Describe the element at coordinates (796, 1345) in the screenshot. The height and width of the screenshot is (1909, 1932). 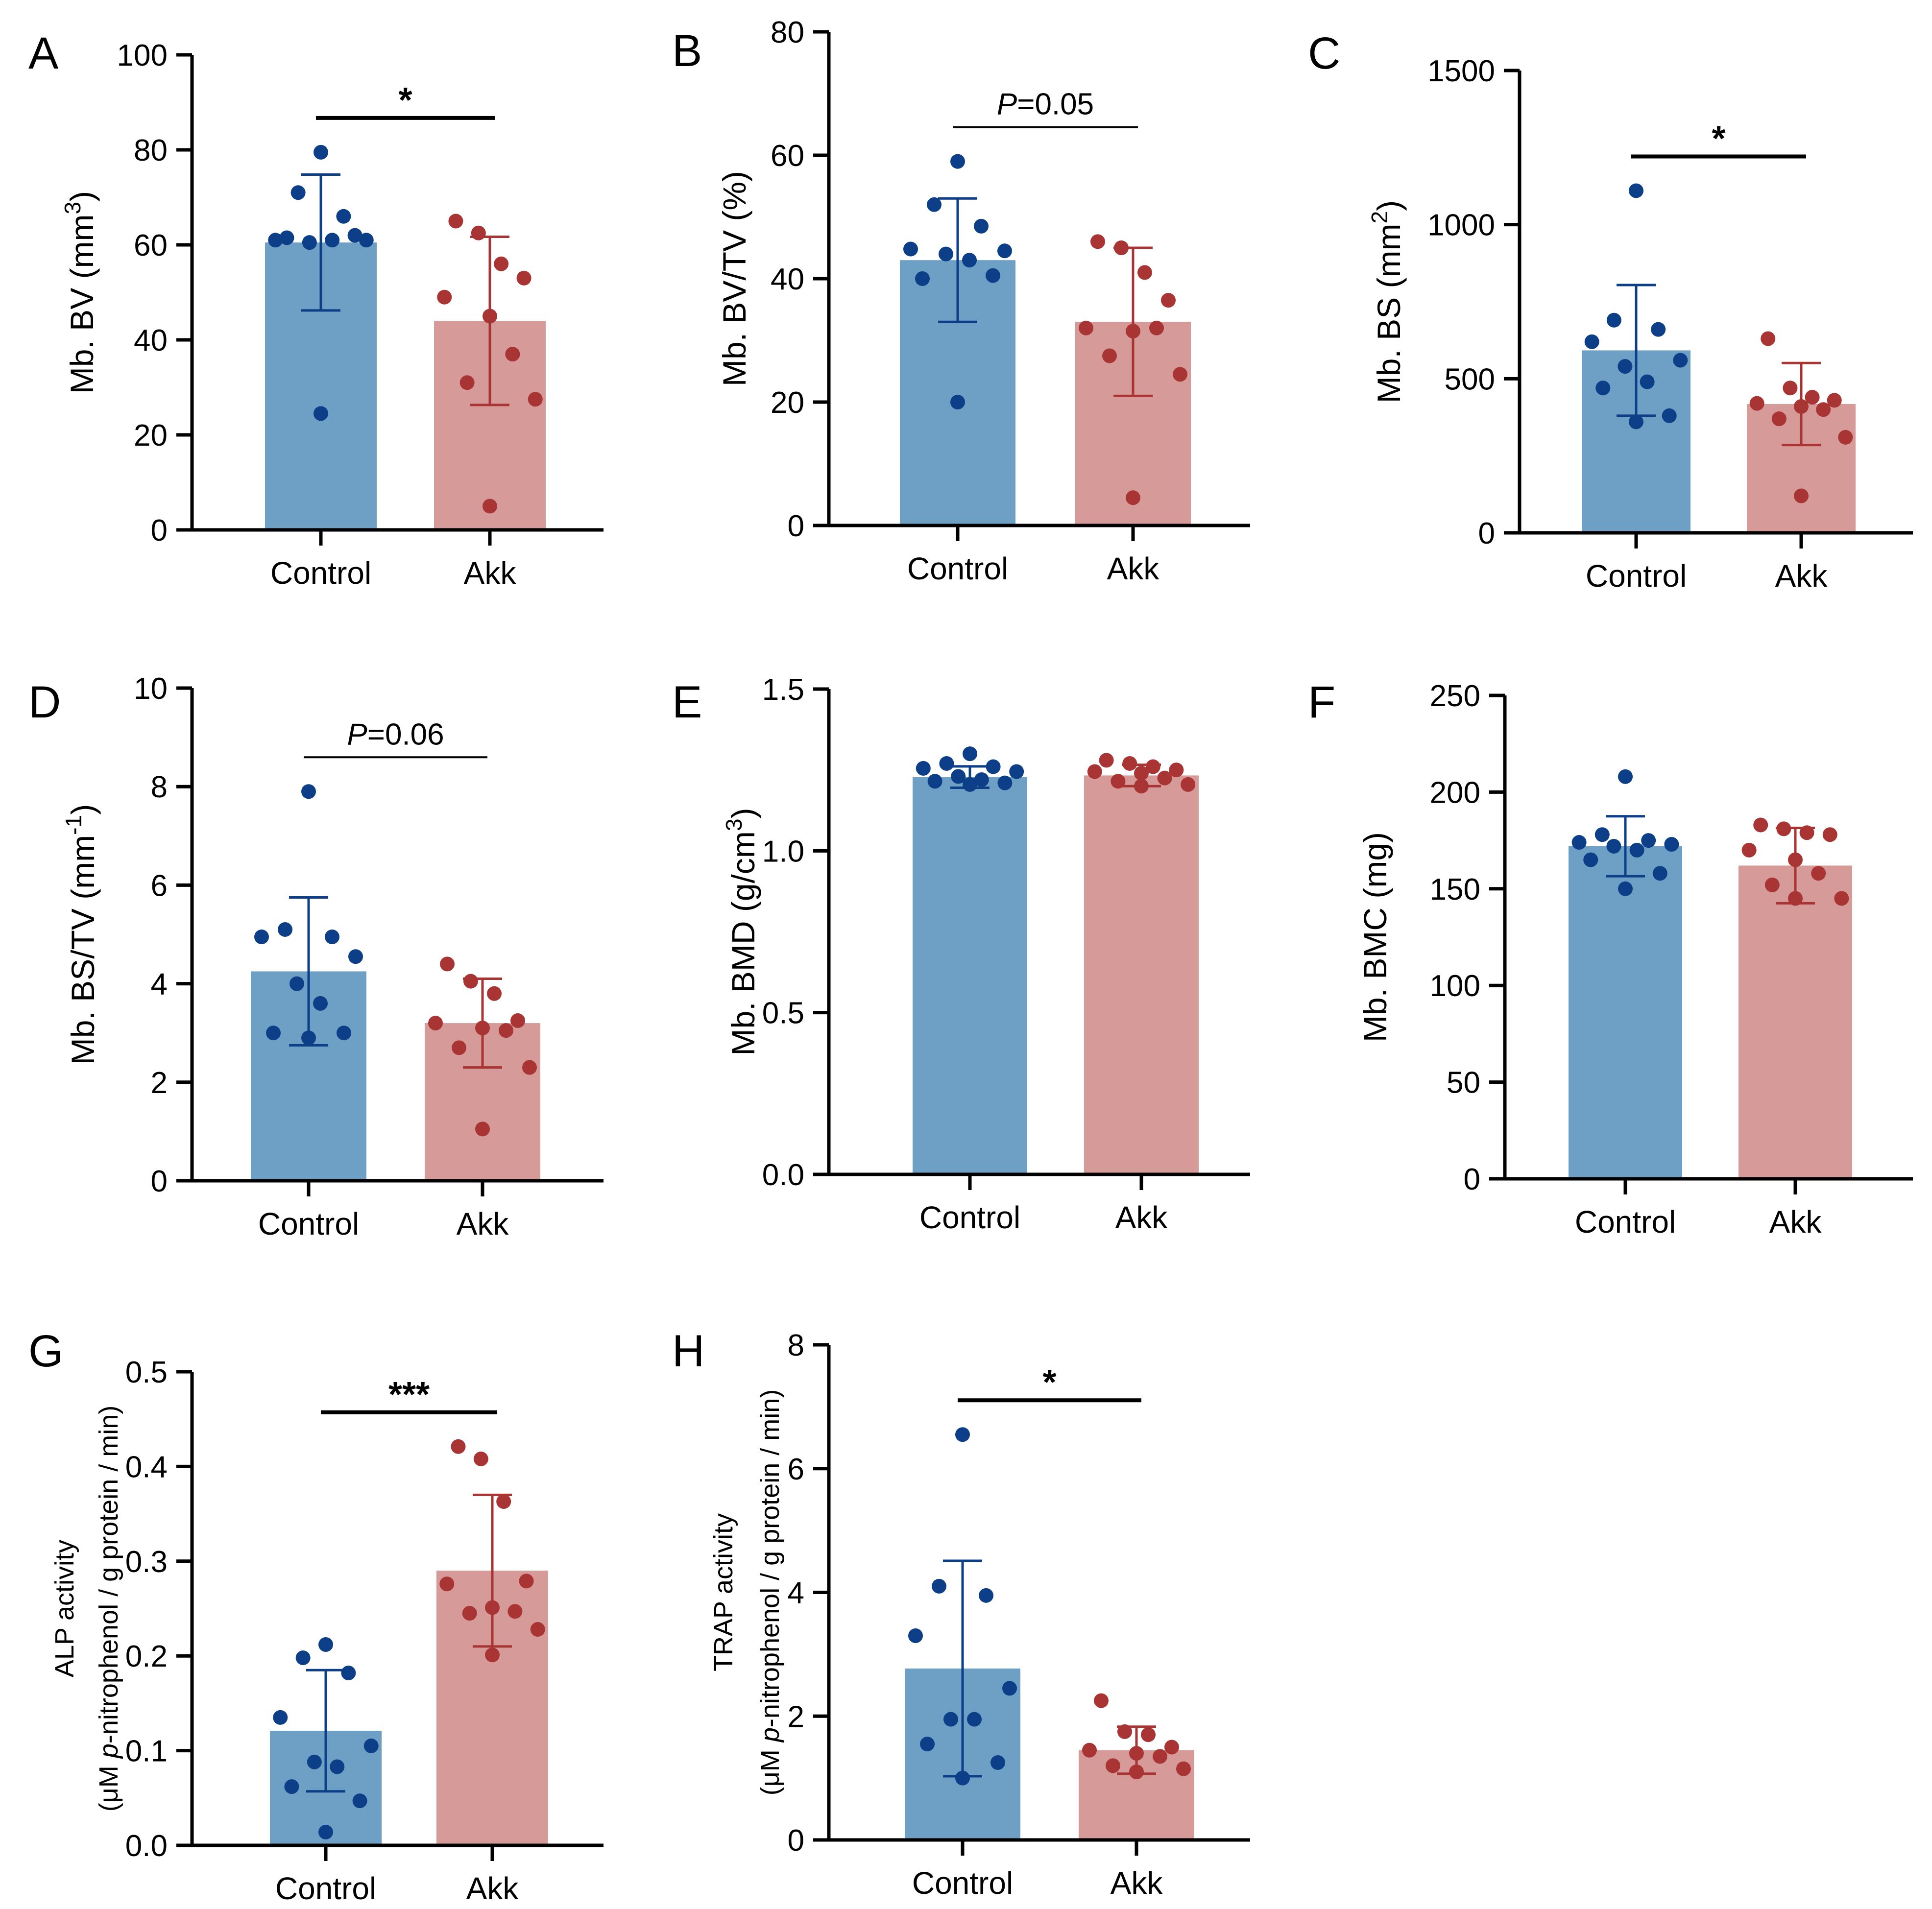
I see `y-tick-label: 8` at that location.